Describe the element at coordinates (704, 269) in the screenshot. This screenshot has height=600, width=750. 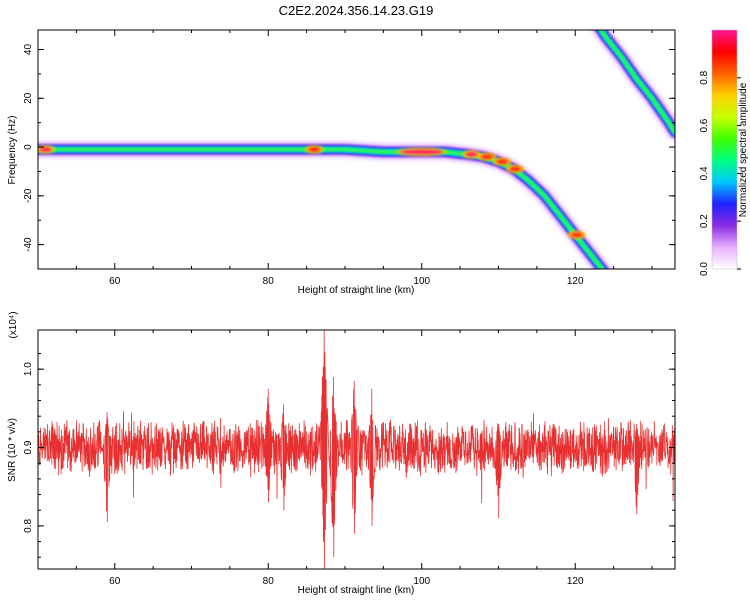
I see `colorbar-tick-label: 0.0` at that location.